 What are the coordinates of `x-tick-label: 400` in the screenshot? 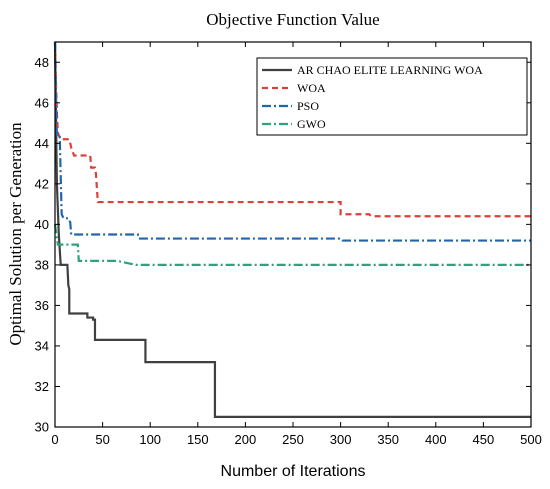 It's located at (436, 439).